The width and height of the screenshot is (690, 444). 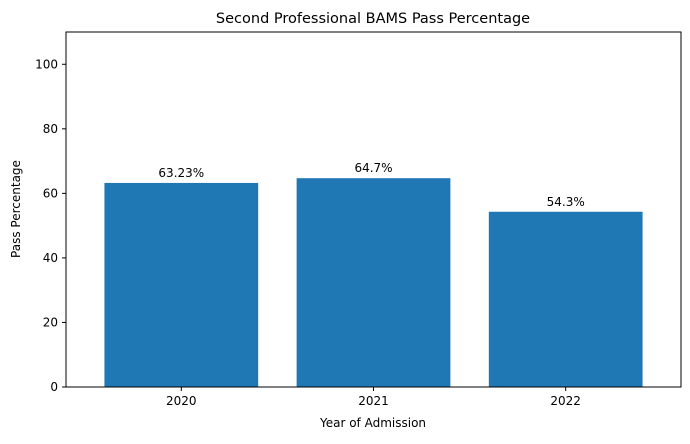 I want to click on bar-value-labels: 63.23% 64.7% 54.3%, so click(x=371, y=185).